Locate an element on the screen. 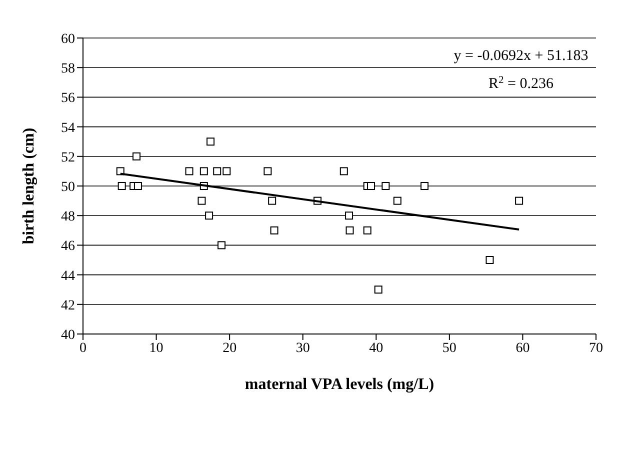  x-tick-label: 60 is located at coordinates (523, 348).